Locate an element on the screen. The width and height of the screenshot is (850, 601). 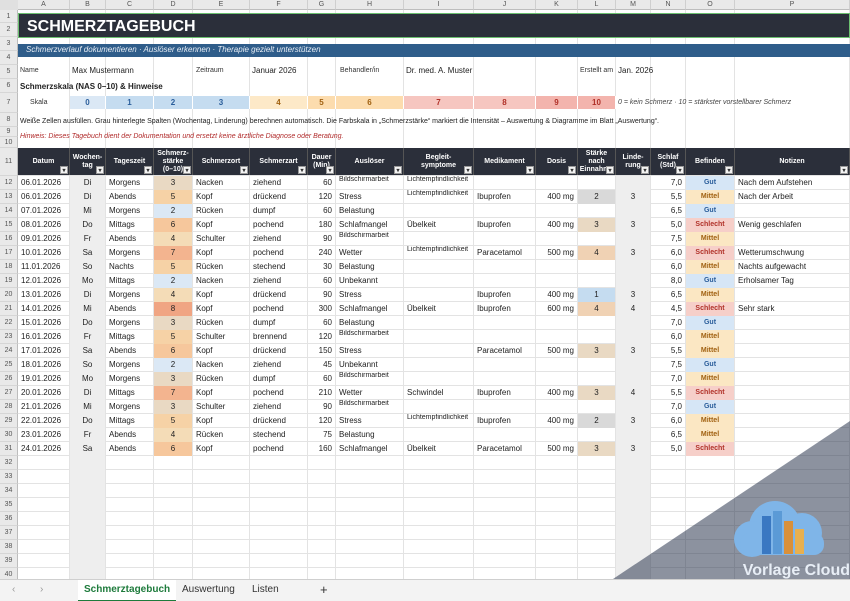
entry-cell: 45 is located at coordinates (327, 364).